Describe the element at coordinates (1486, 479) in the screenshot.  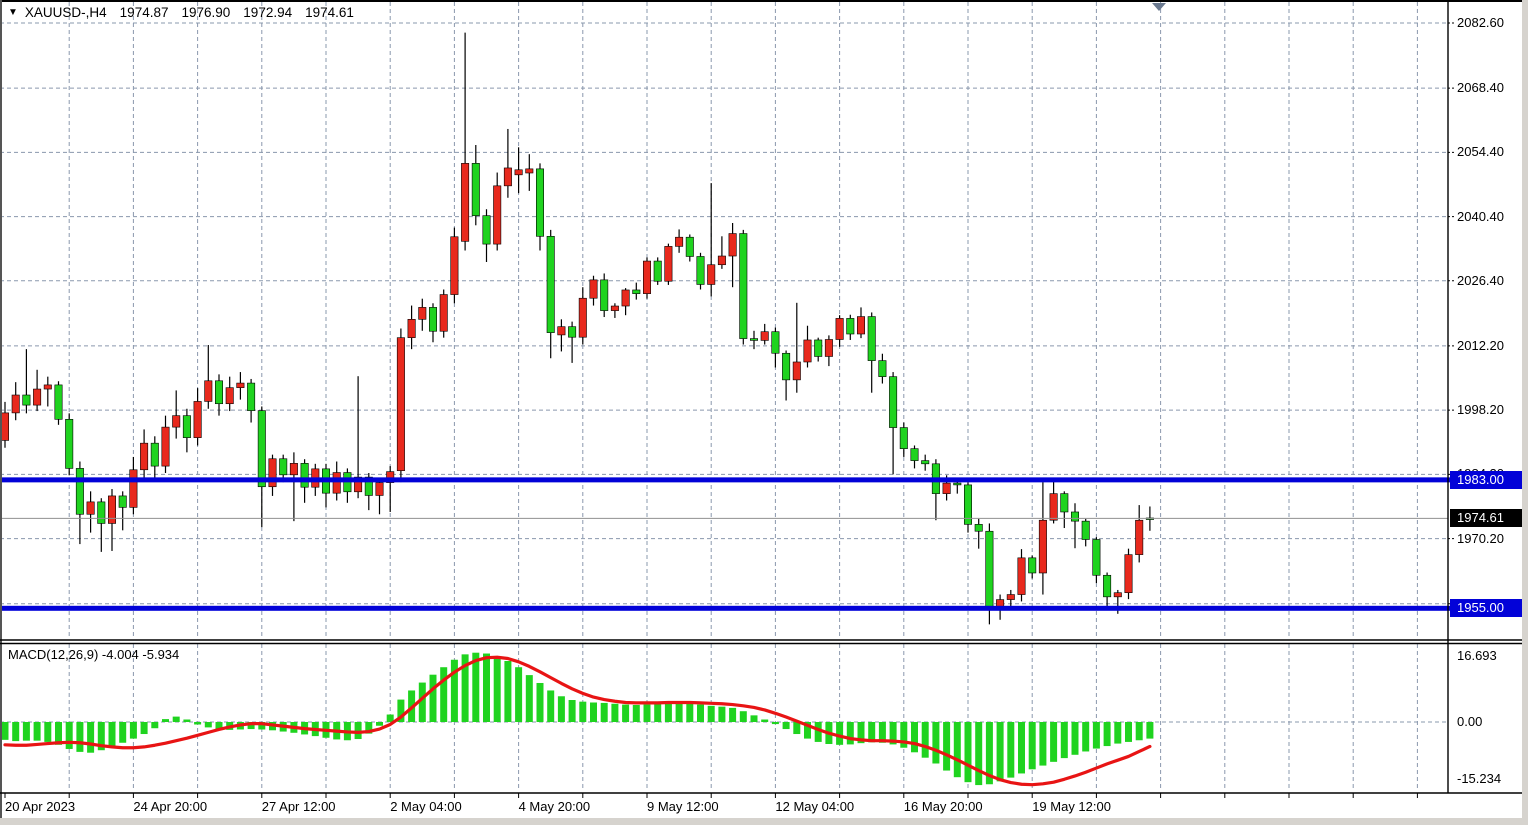
I see `hline-price-badge: 1983.00` at that location.